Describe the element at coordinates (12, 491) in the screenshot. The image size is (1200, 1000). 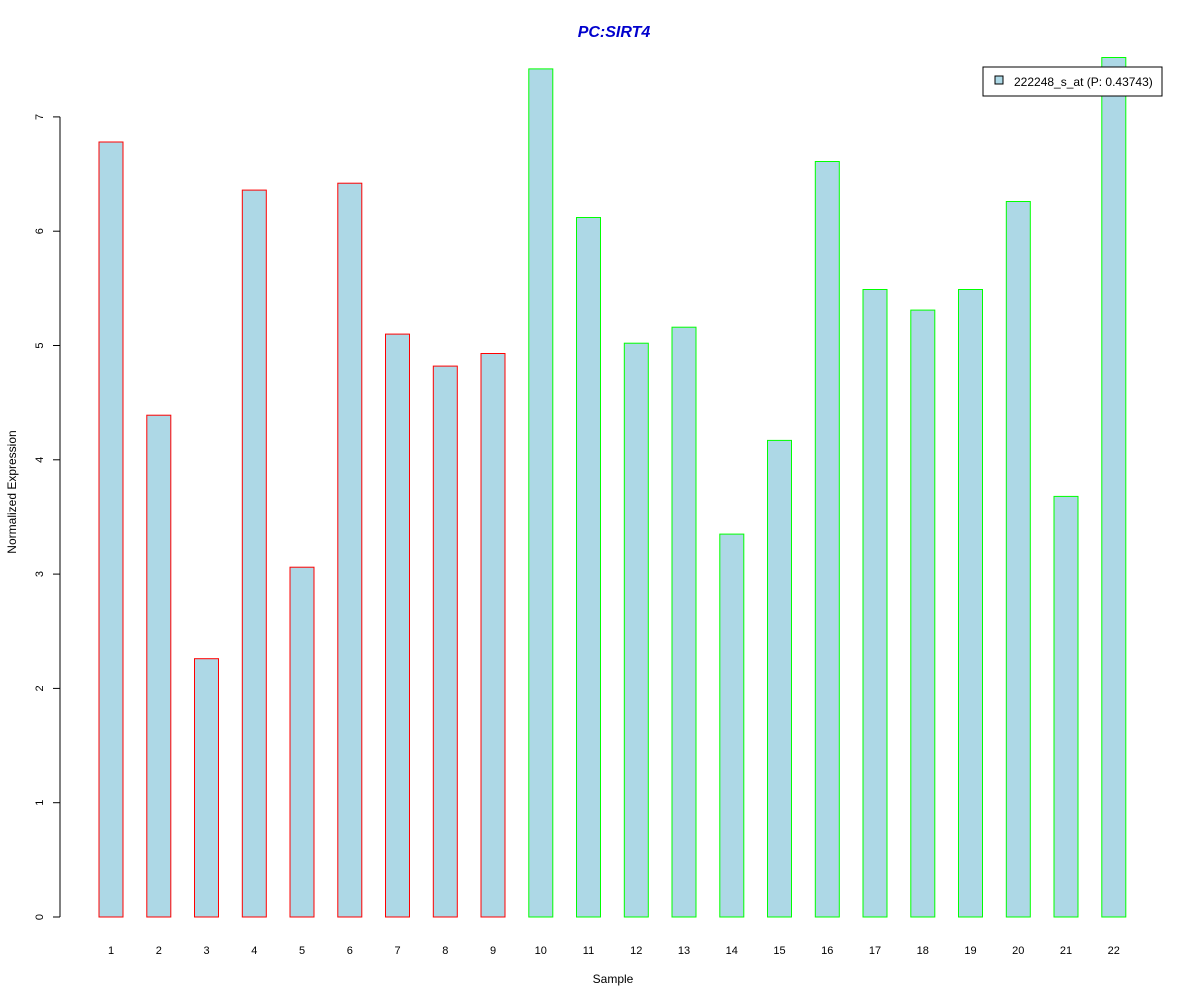
I see `y-axis-label: Normalized Expression` at that location.